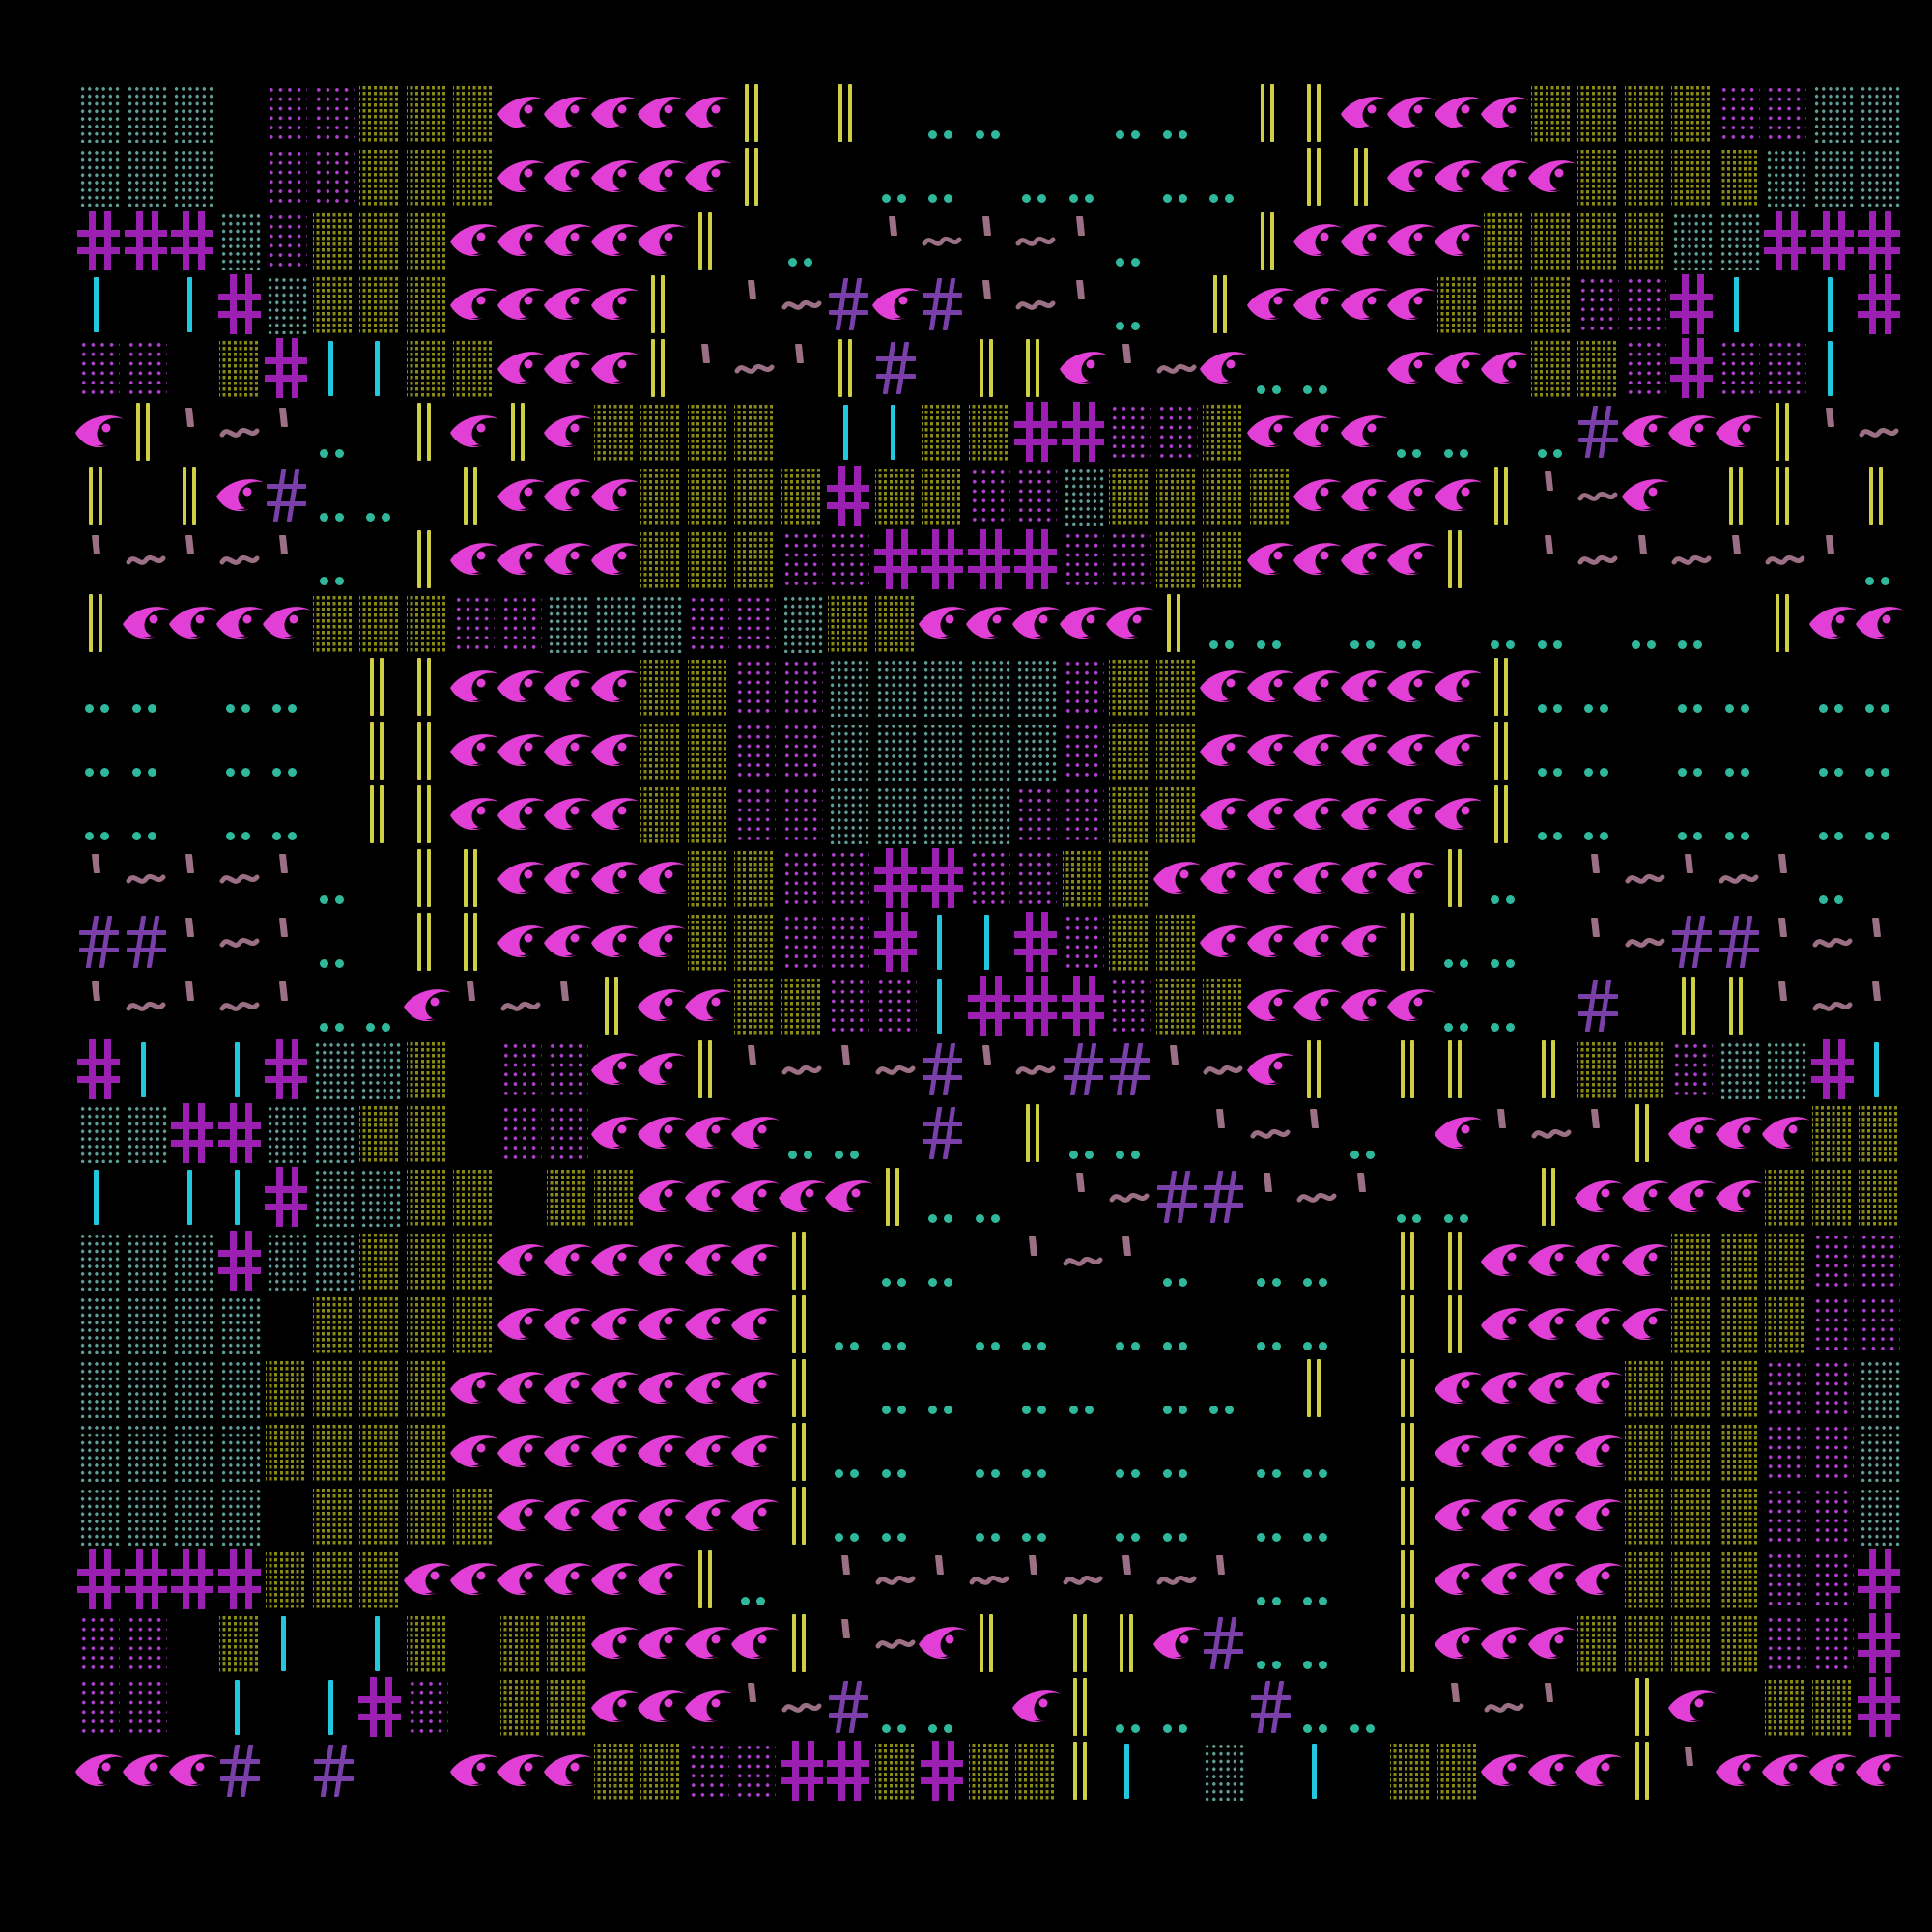 This screenshot has height=1932, width=1932. Describe the element at coordinates (239, 1133) in the screenshot. I see `plus-icon` at that location.